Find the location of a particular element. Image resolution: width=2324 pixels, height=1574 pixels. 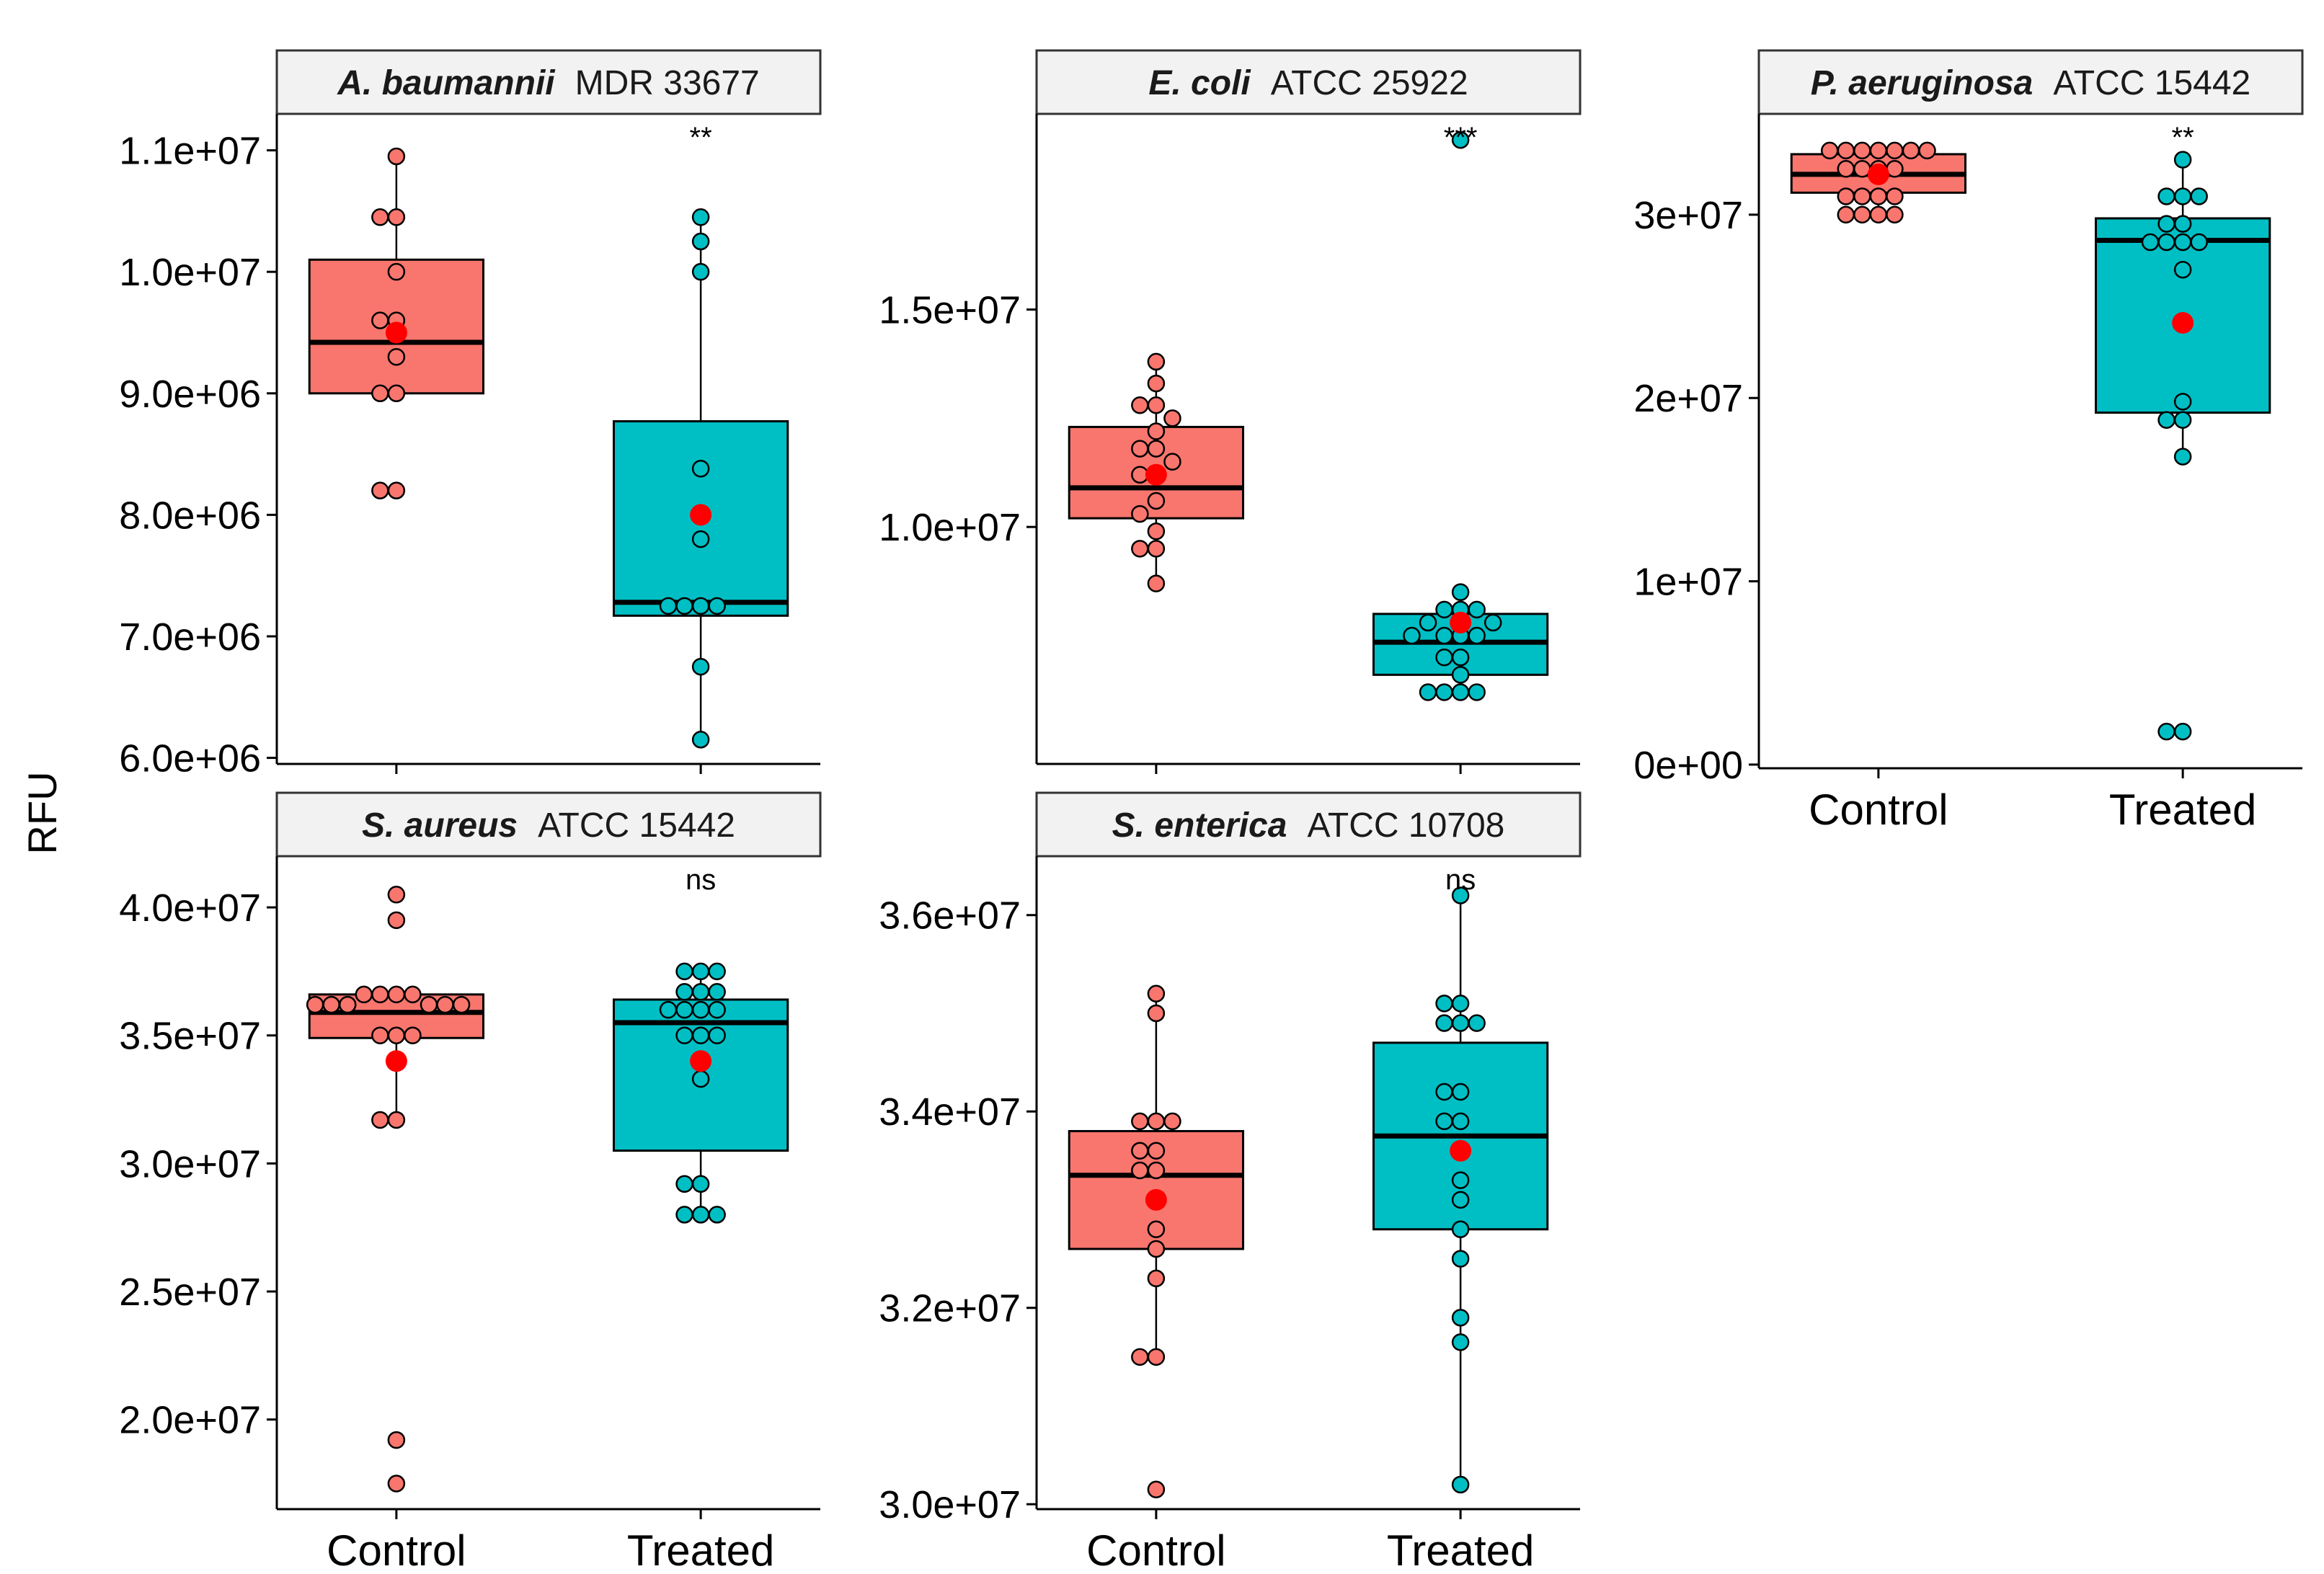

y-tick-label: 9.0e+06 is located at coordinates (190, 394).